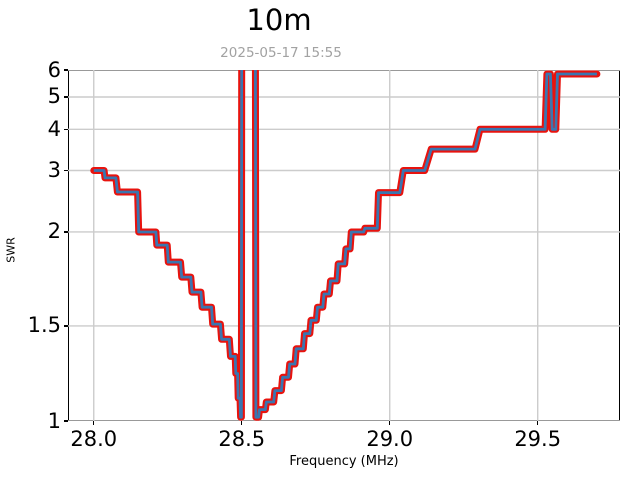  I want to click on y-tick-label: 1, so click(54, 420).